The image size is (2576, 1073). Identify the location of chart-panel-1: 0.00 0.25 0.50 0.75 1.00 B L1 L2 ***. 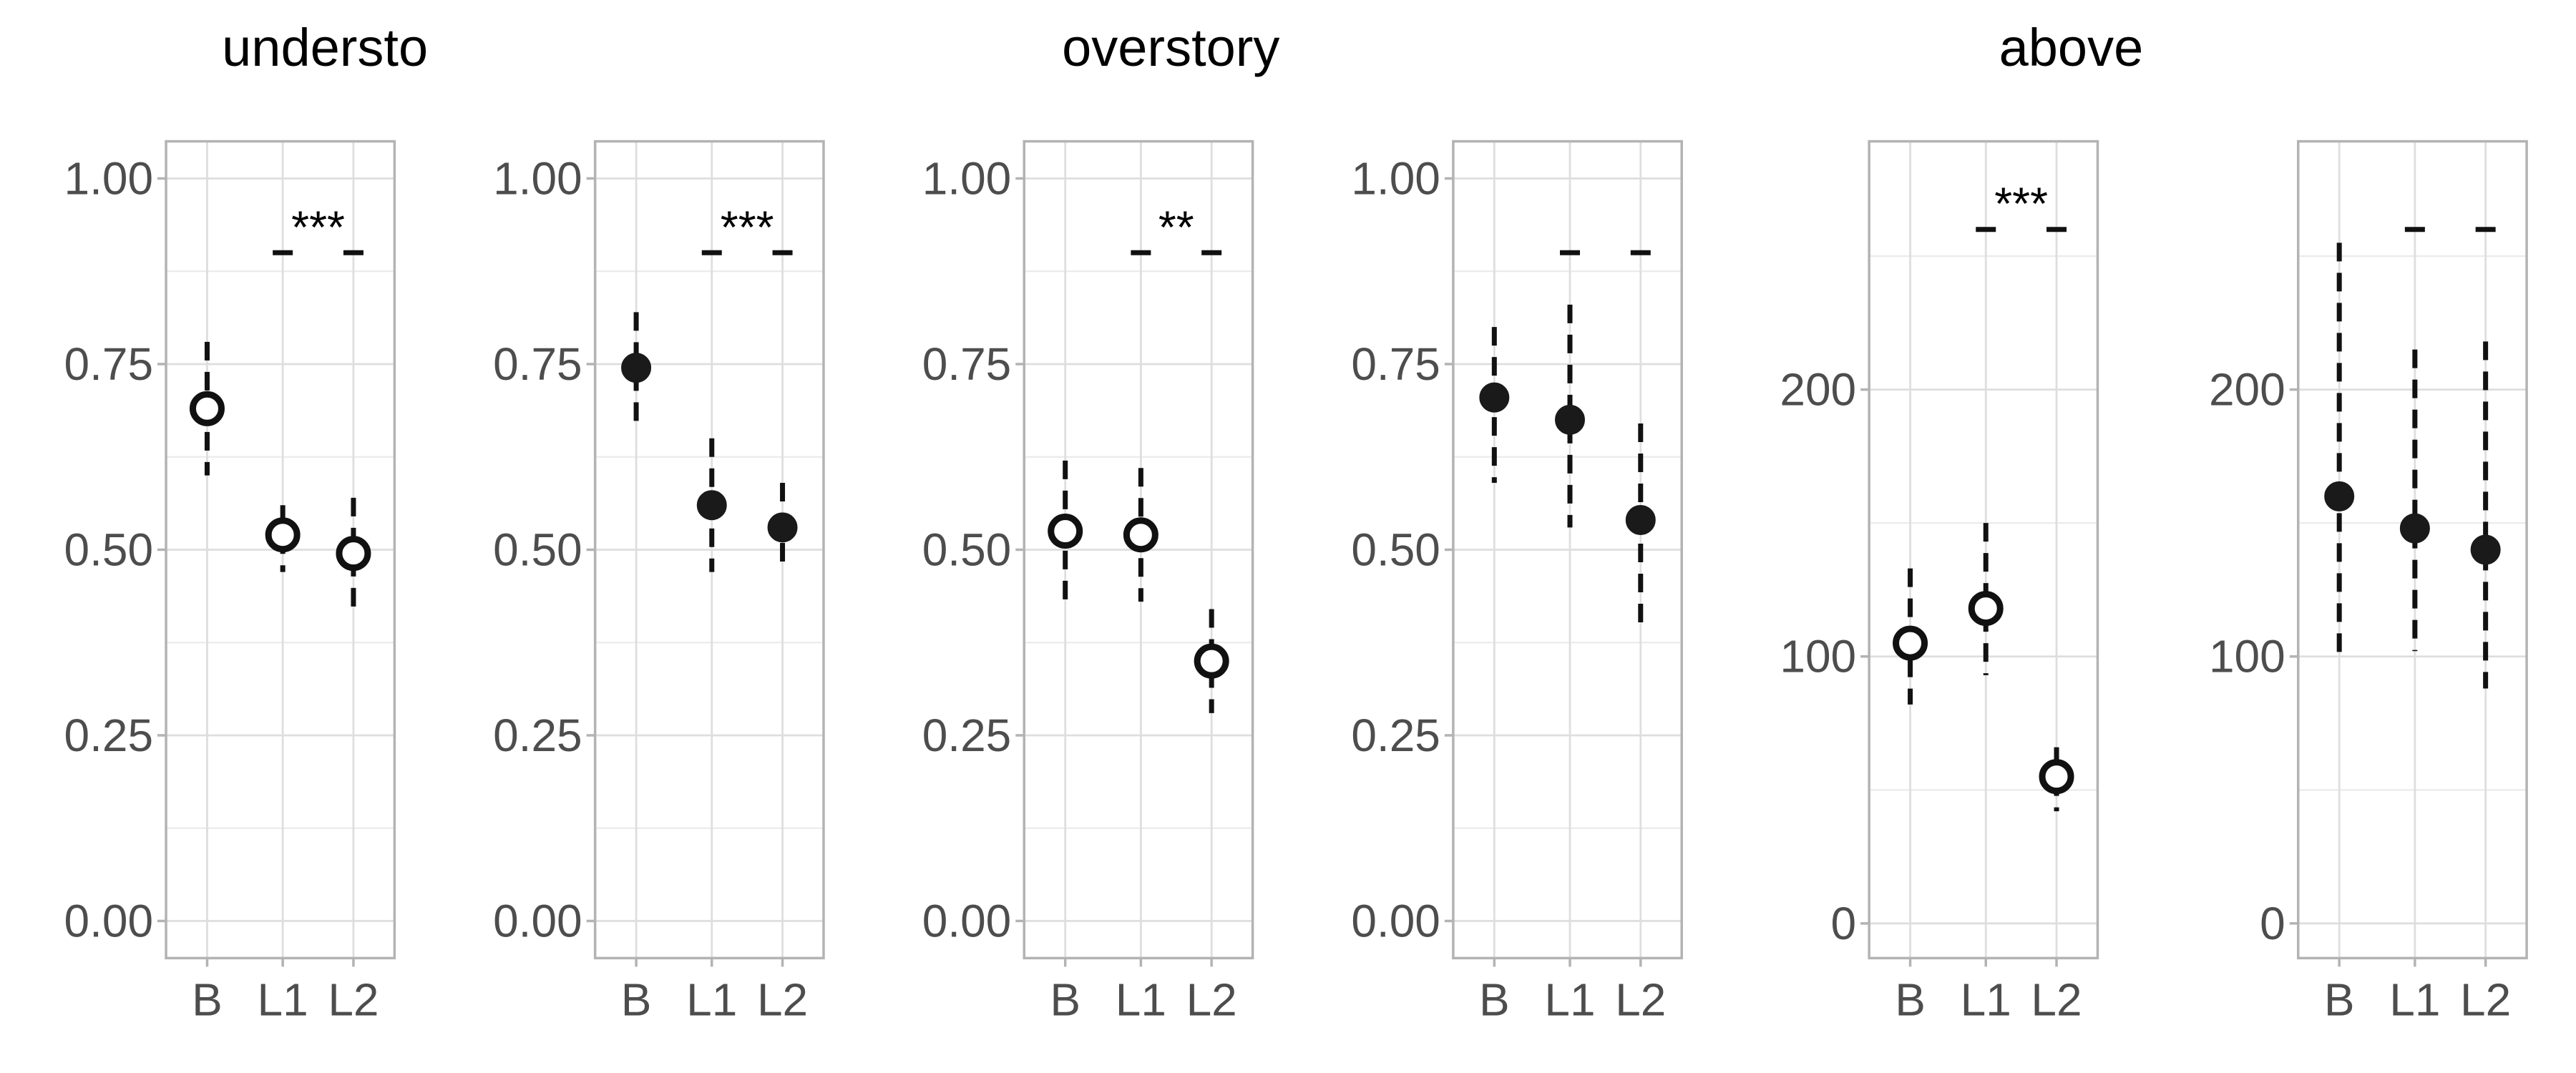
(230, 582).